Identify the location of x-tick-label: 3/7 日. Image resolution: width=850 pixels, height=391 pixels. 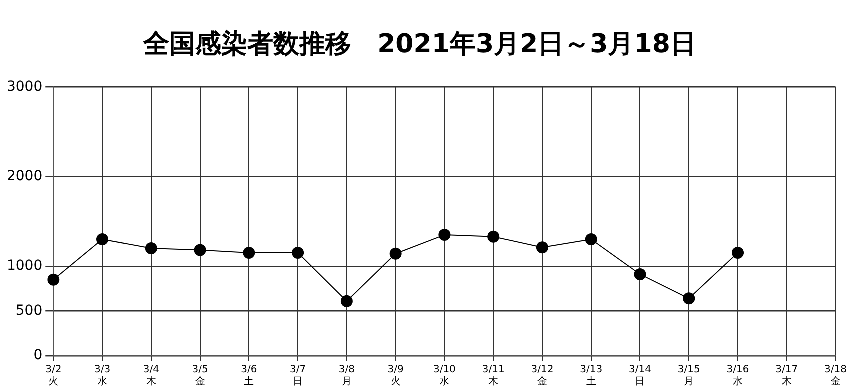
(298, 376).